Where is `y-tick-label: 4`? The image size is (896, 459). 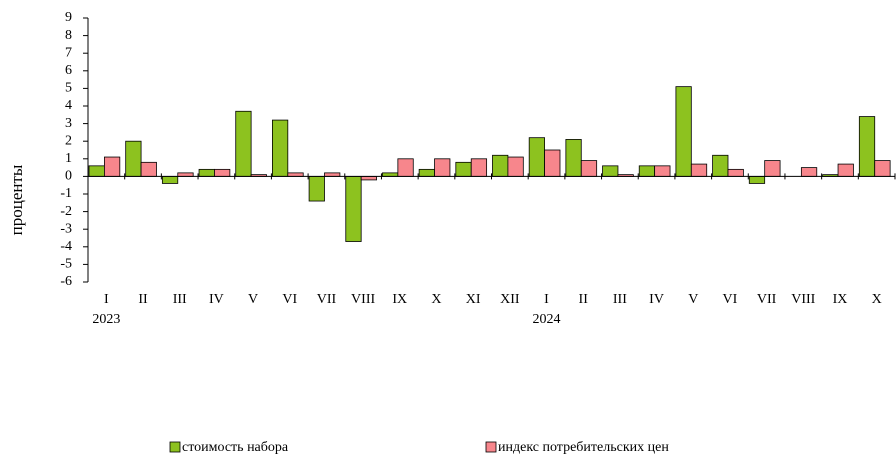 y-tick-label: 4 is located at coordinates (68, 105).